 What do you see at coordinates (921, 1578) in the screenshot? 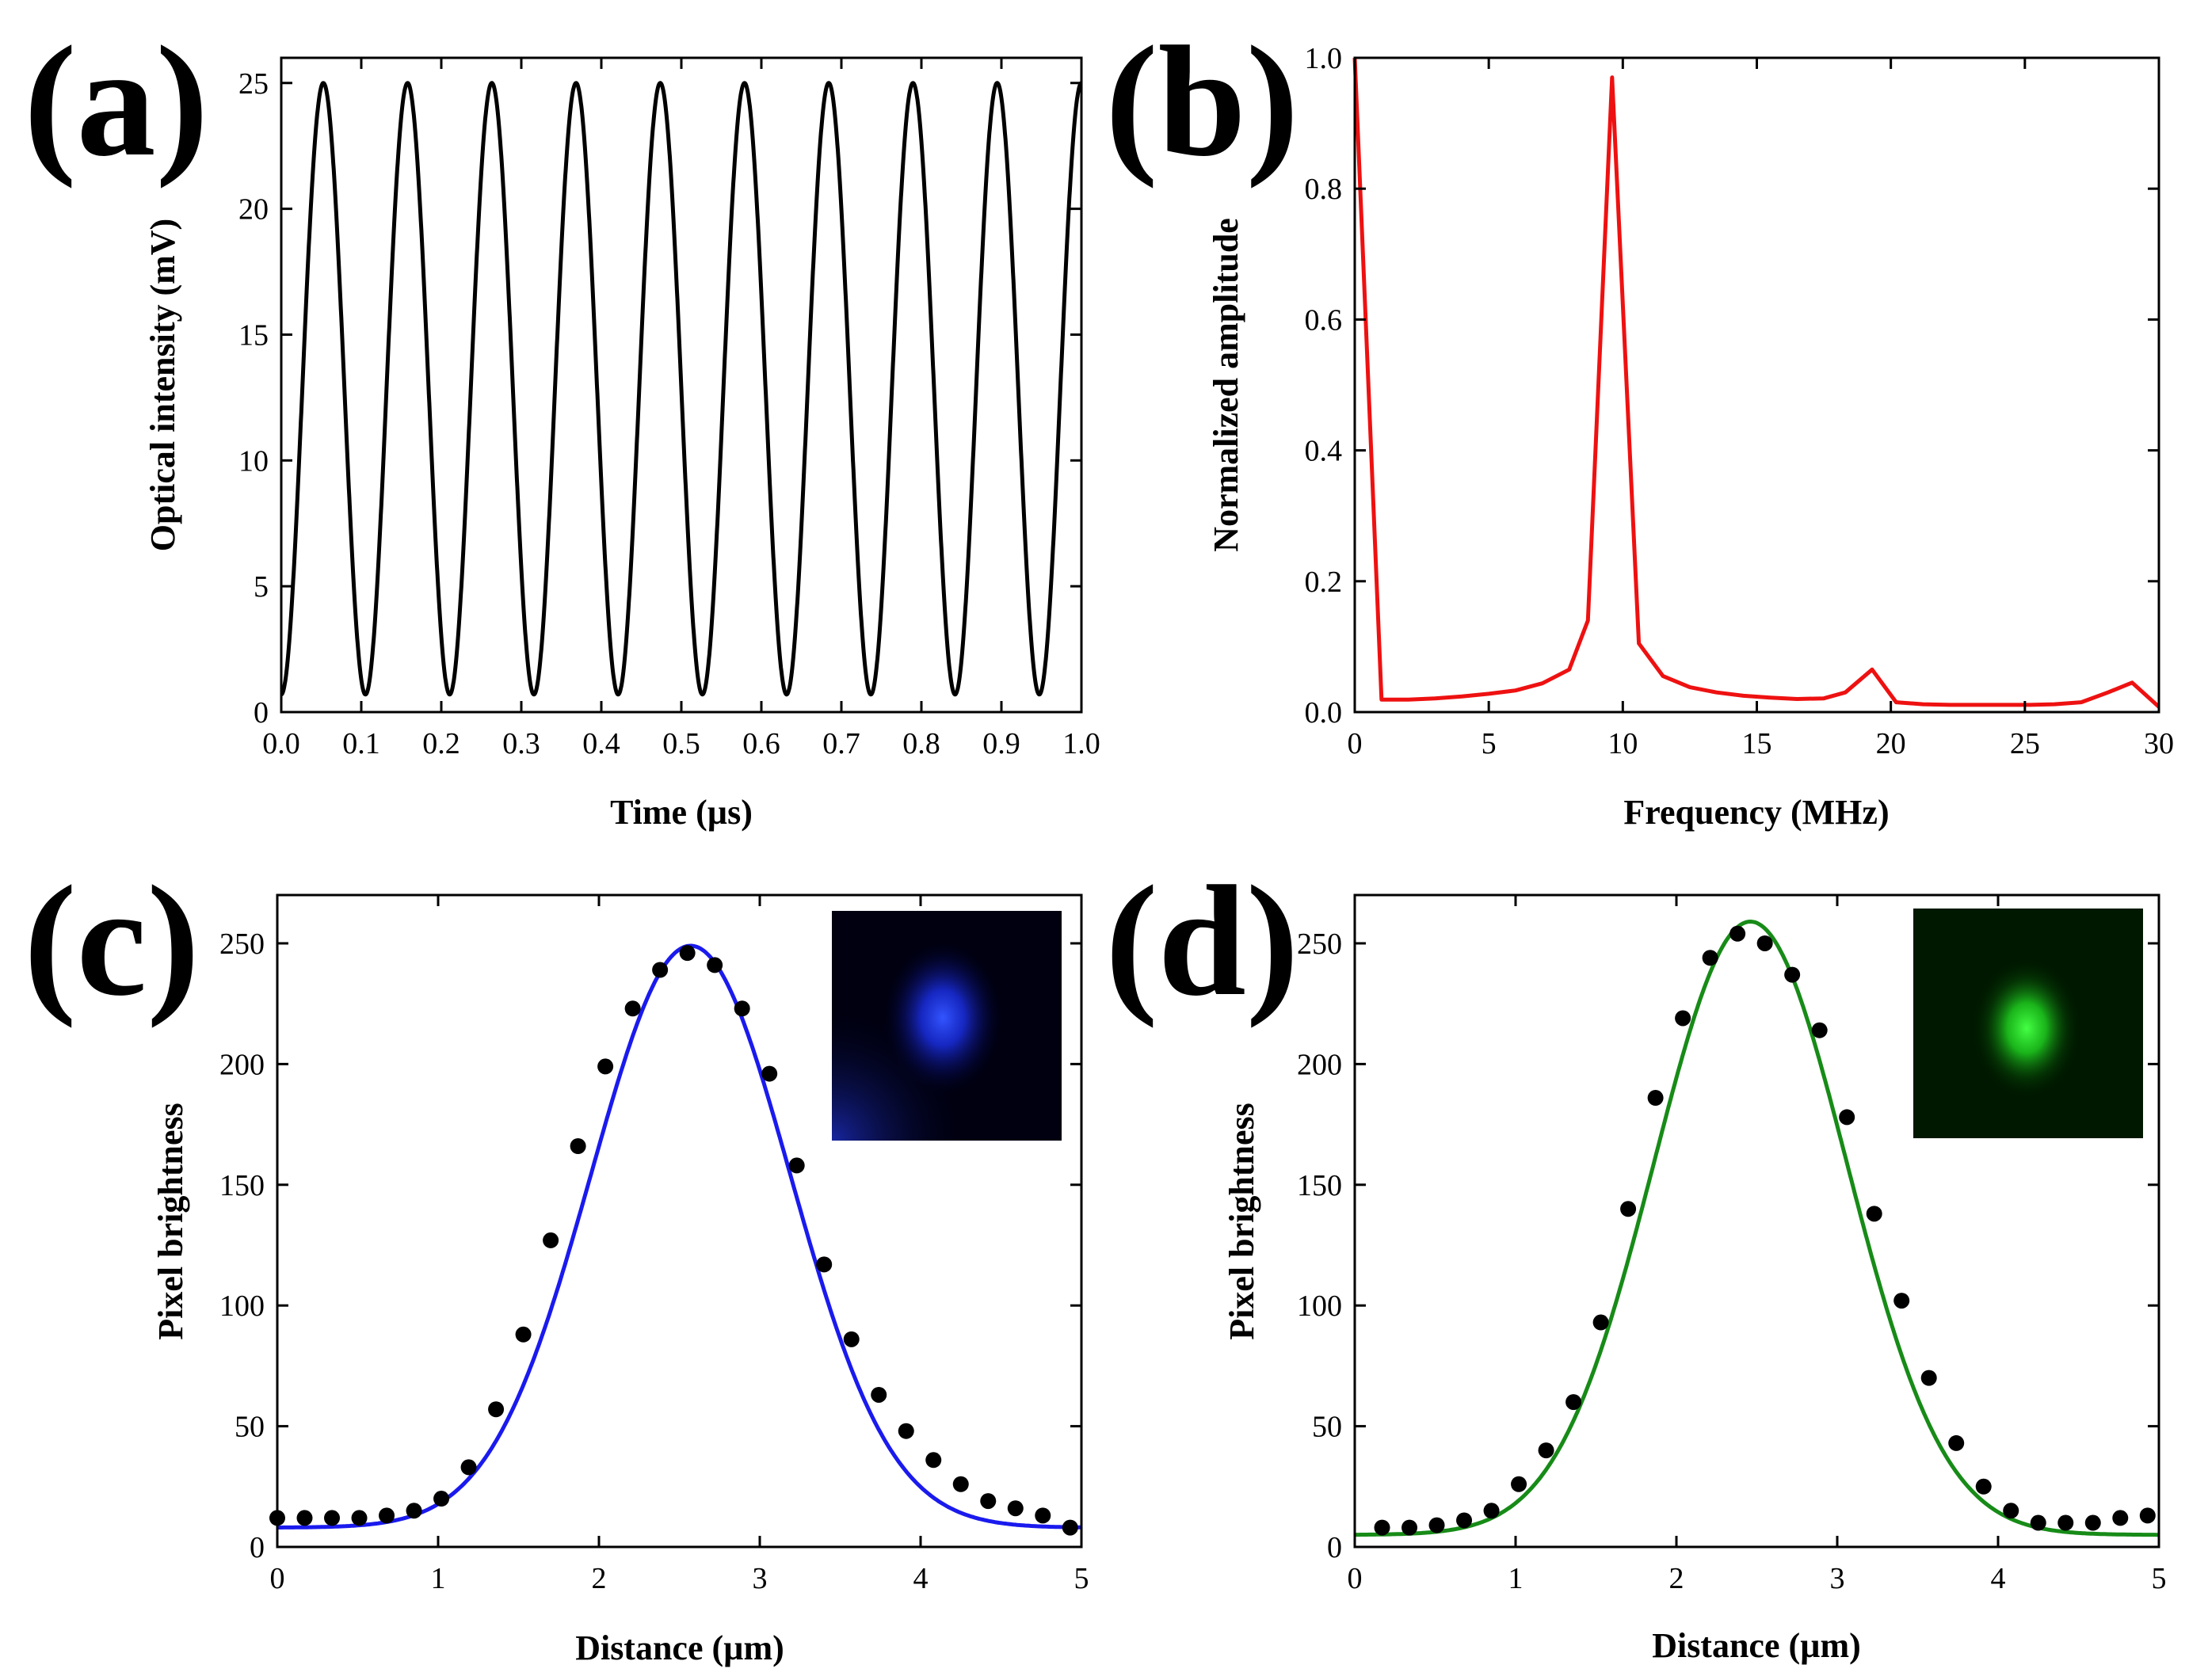
I see `chart-c-xtick-label: 4` at bounding box center [921, 1578].